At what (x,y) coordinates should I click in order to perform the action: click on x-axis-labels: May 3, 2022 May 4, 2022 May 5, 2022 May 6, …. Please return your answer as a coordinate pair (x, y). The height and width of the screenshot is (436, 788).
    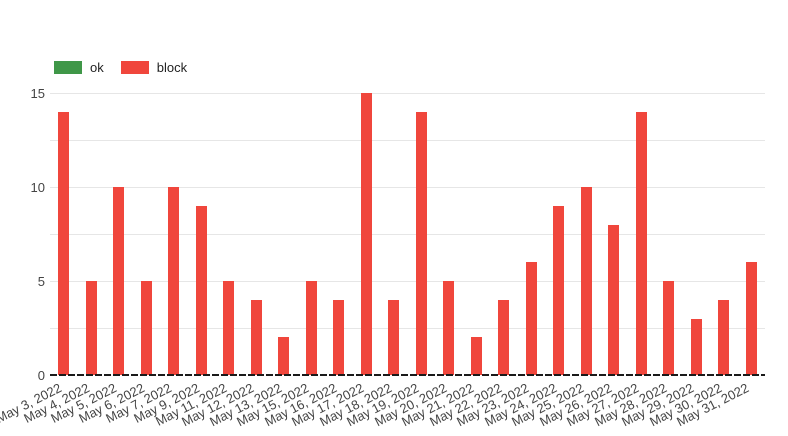
    Looking at the image, I should click on (382, 407).